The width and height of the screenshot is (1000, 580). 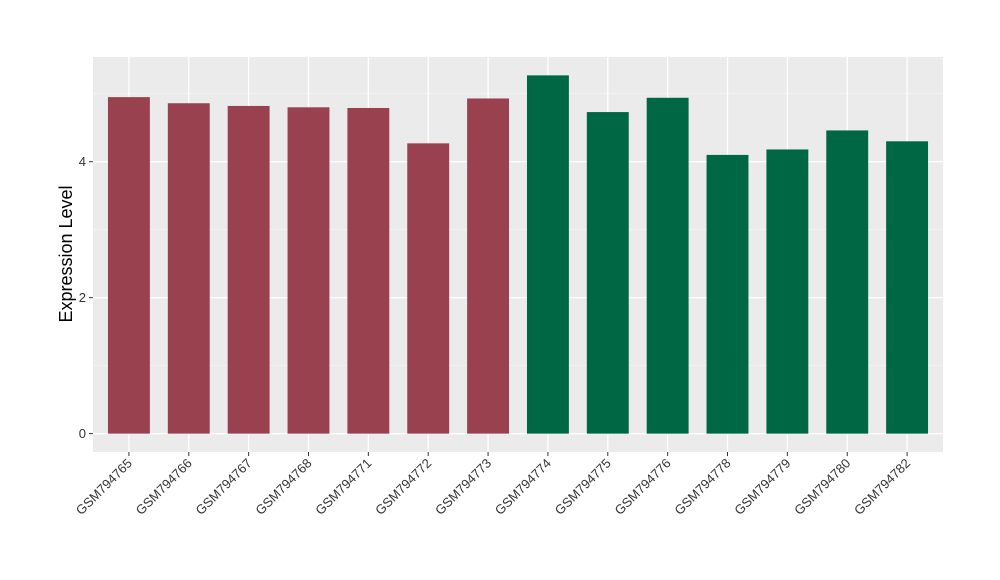 I want to click on bar-GSM794766, so click(x=188, y=268).